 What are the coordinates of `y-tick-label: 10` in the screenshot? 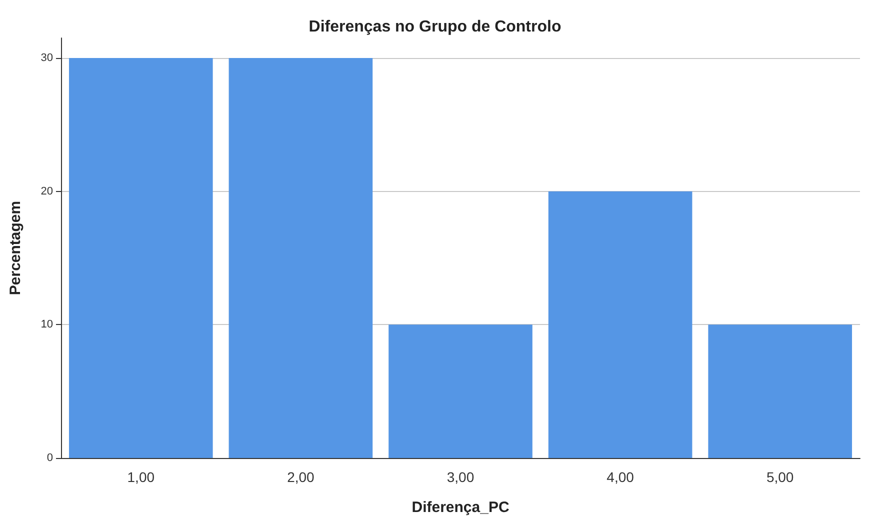 It's located at (46, 324).